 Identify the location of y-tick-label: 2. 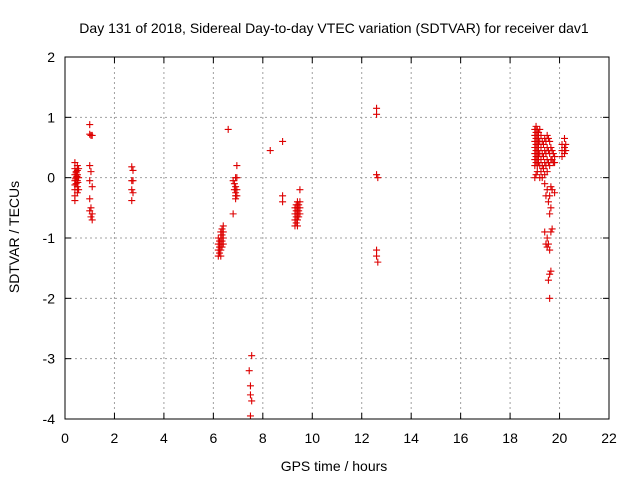
(51, 57).